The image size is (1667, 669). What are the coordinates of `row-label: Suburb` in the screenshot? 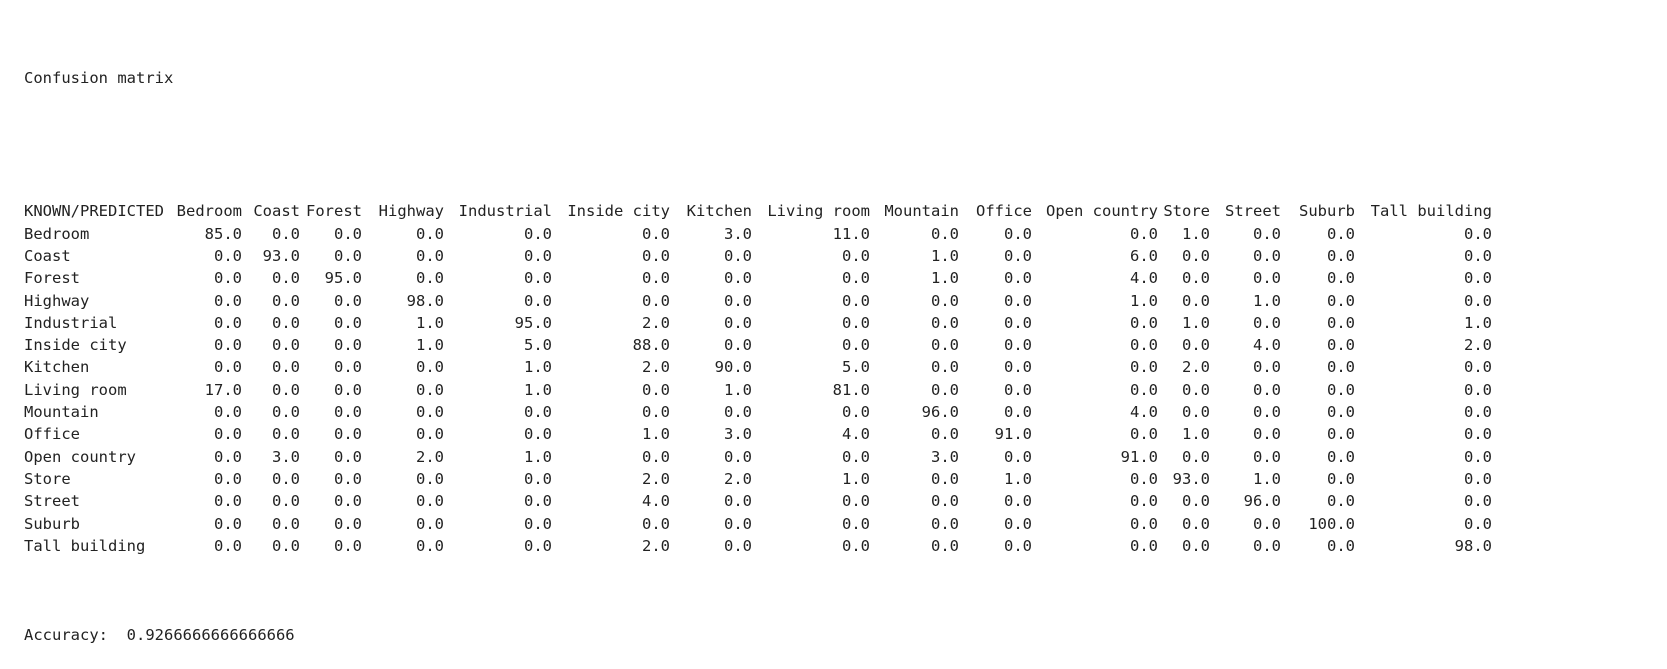 It's located at (52, 523).